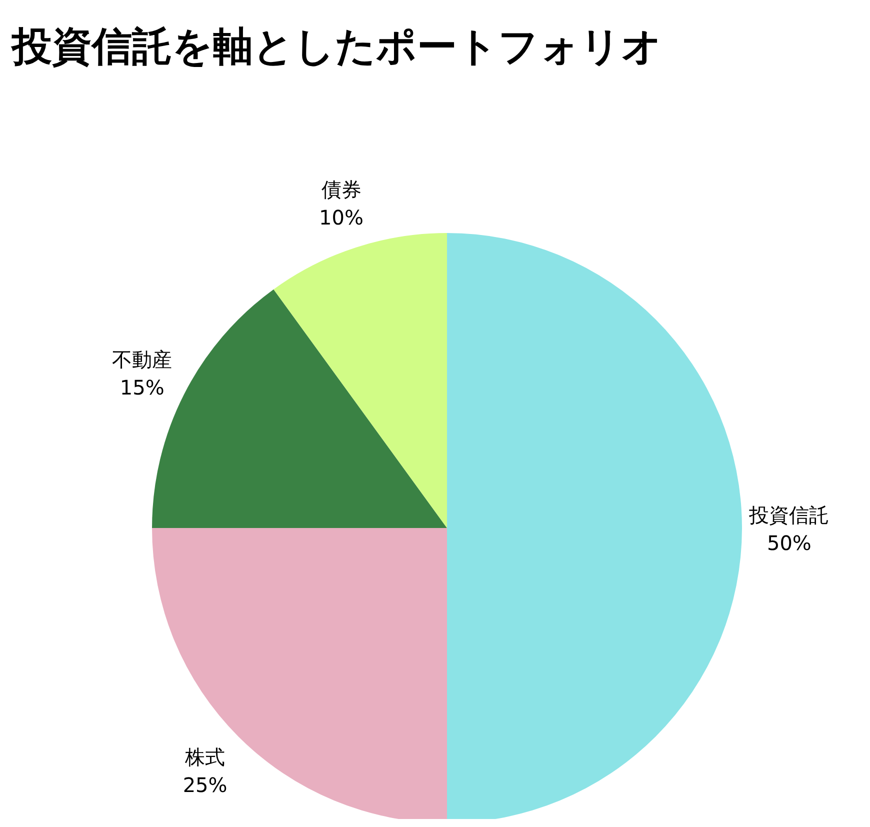  What do you see at coordinates (336, 47) in the screenshot?
I see `chart-title: 投資信託を軸としたポートフォリオ` at bounding box center [336, 47].